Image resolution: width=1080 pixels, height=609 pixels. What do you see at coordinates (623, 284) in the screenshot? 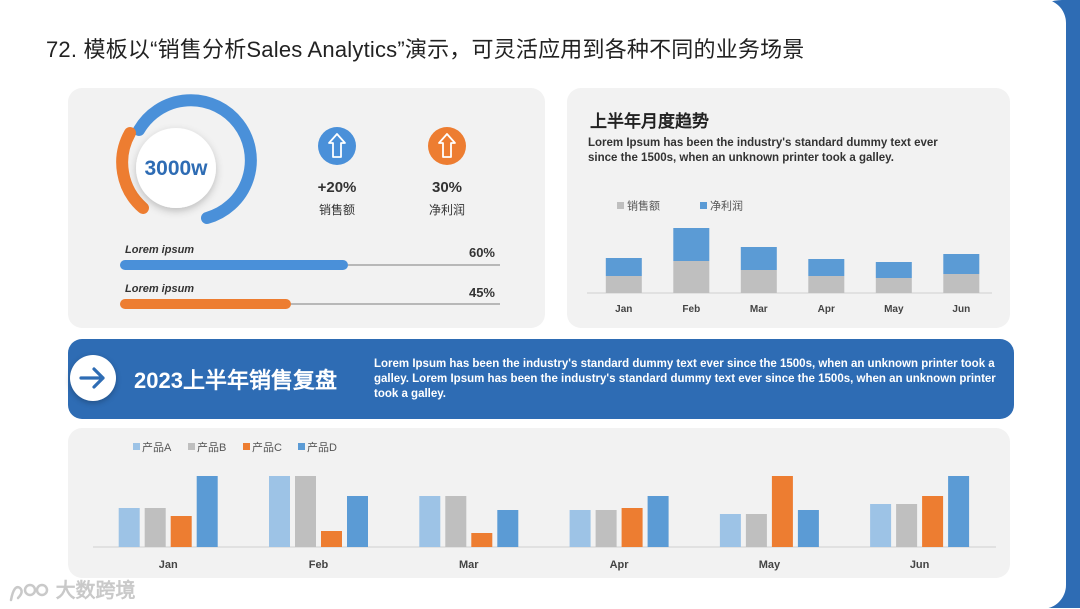
I see `bar-sales-jan` at bounding box center [623, 284].